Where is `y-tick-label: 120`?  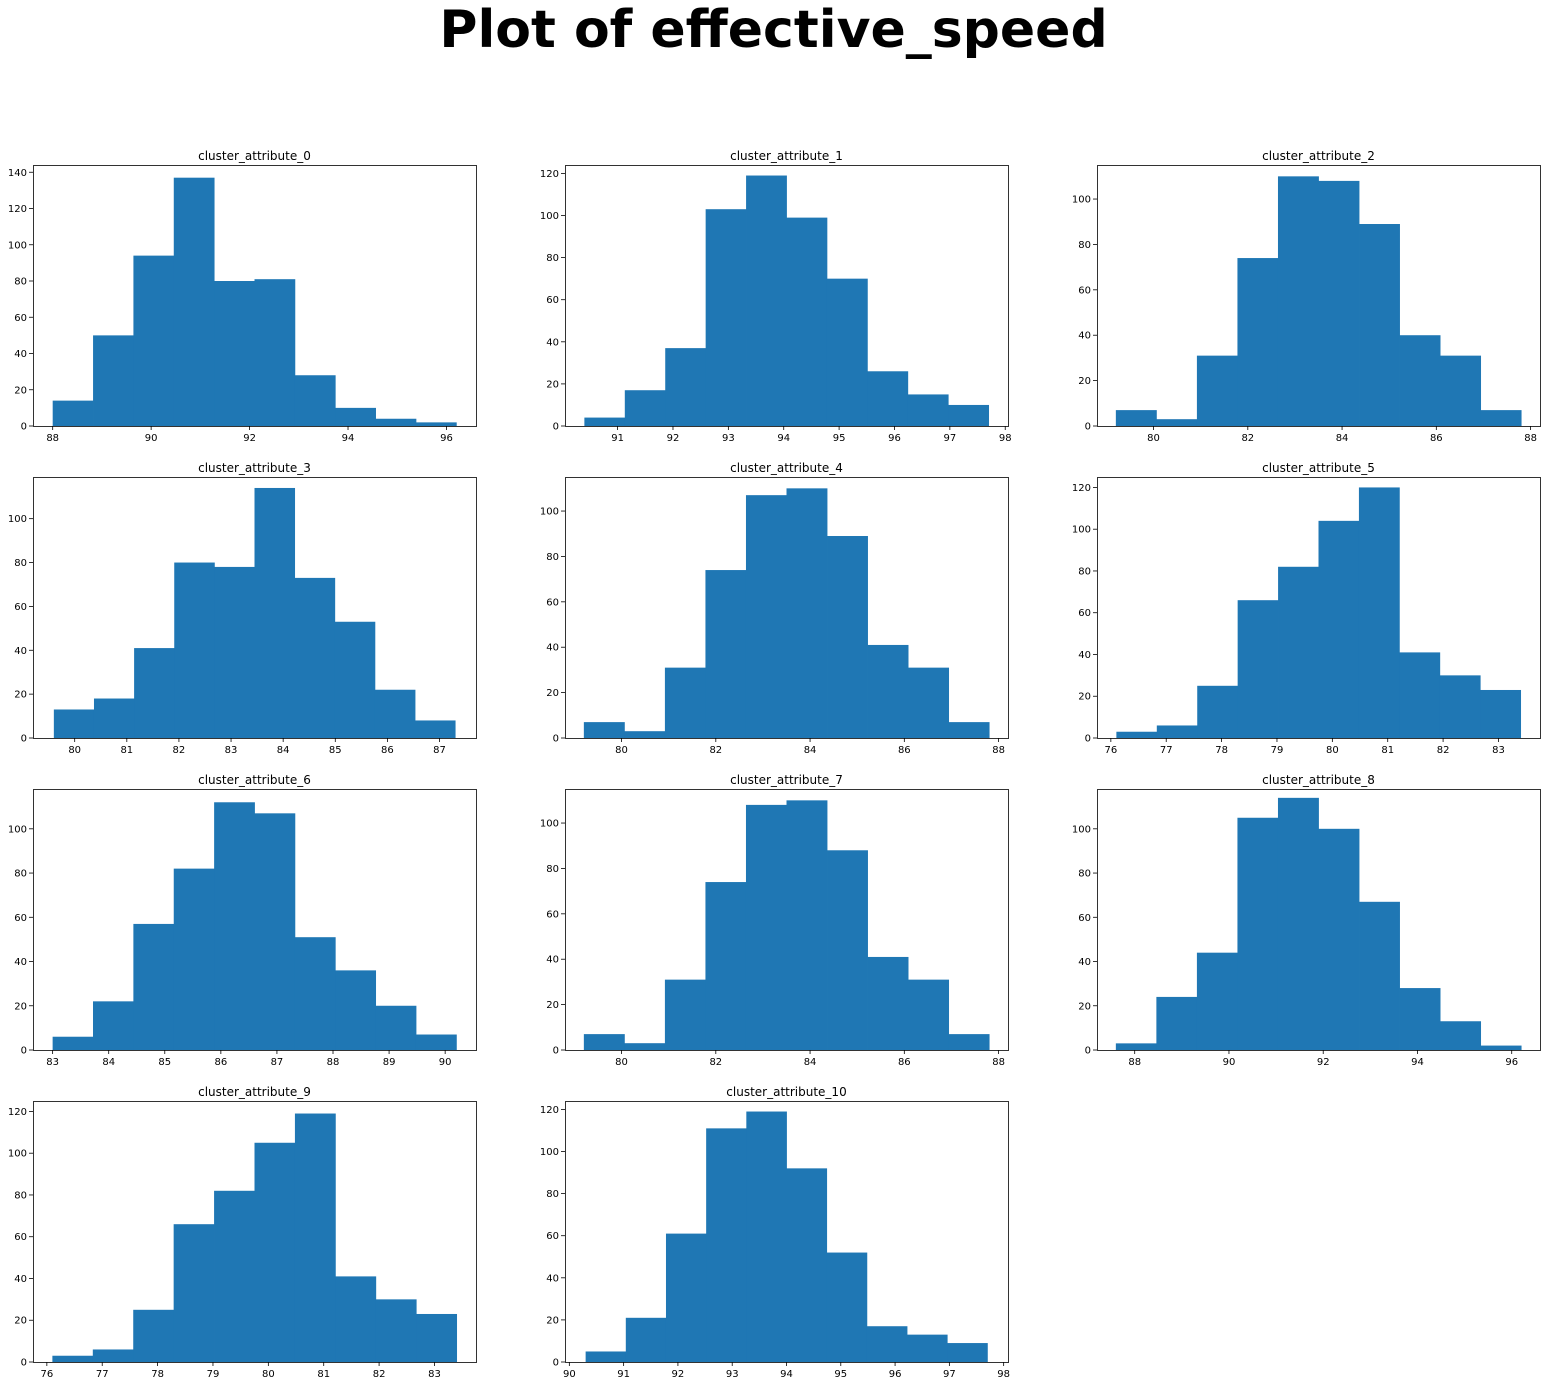 y-tick-label: 120 is located at coordinates (549, 1110).